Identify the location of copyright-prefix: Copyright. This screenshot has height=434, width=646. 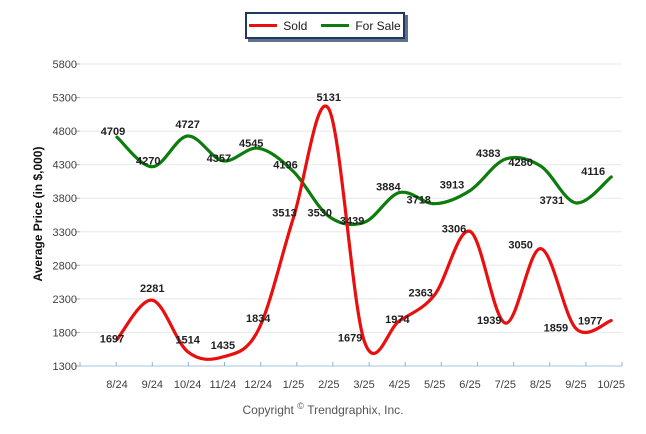
(268, 410).